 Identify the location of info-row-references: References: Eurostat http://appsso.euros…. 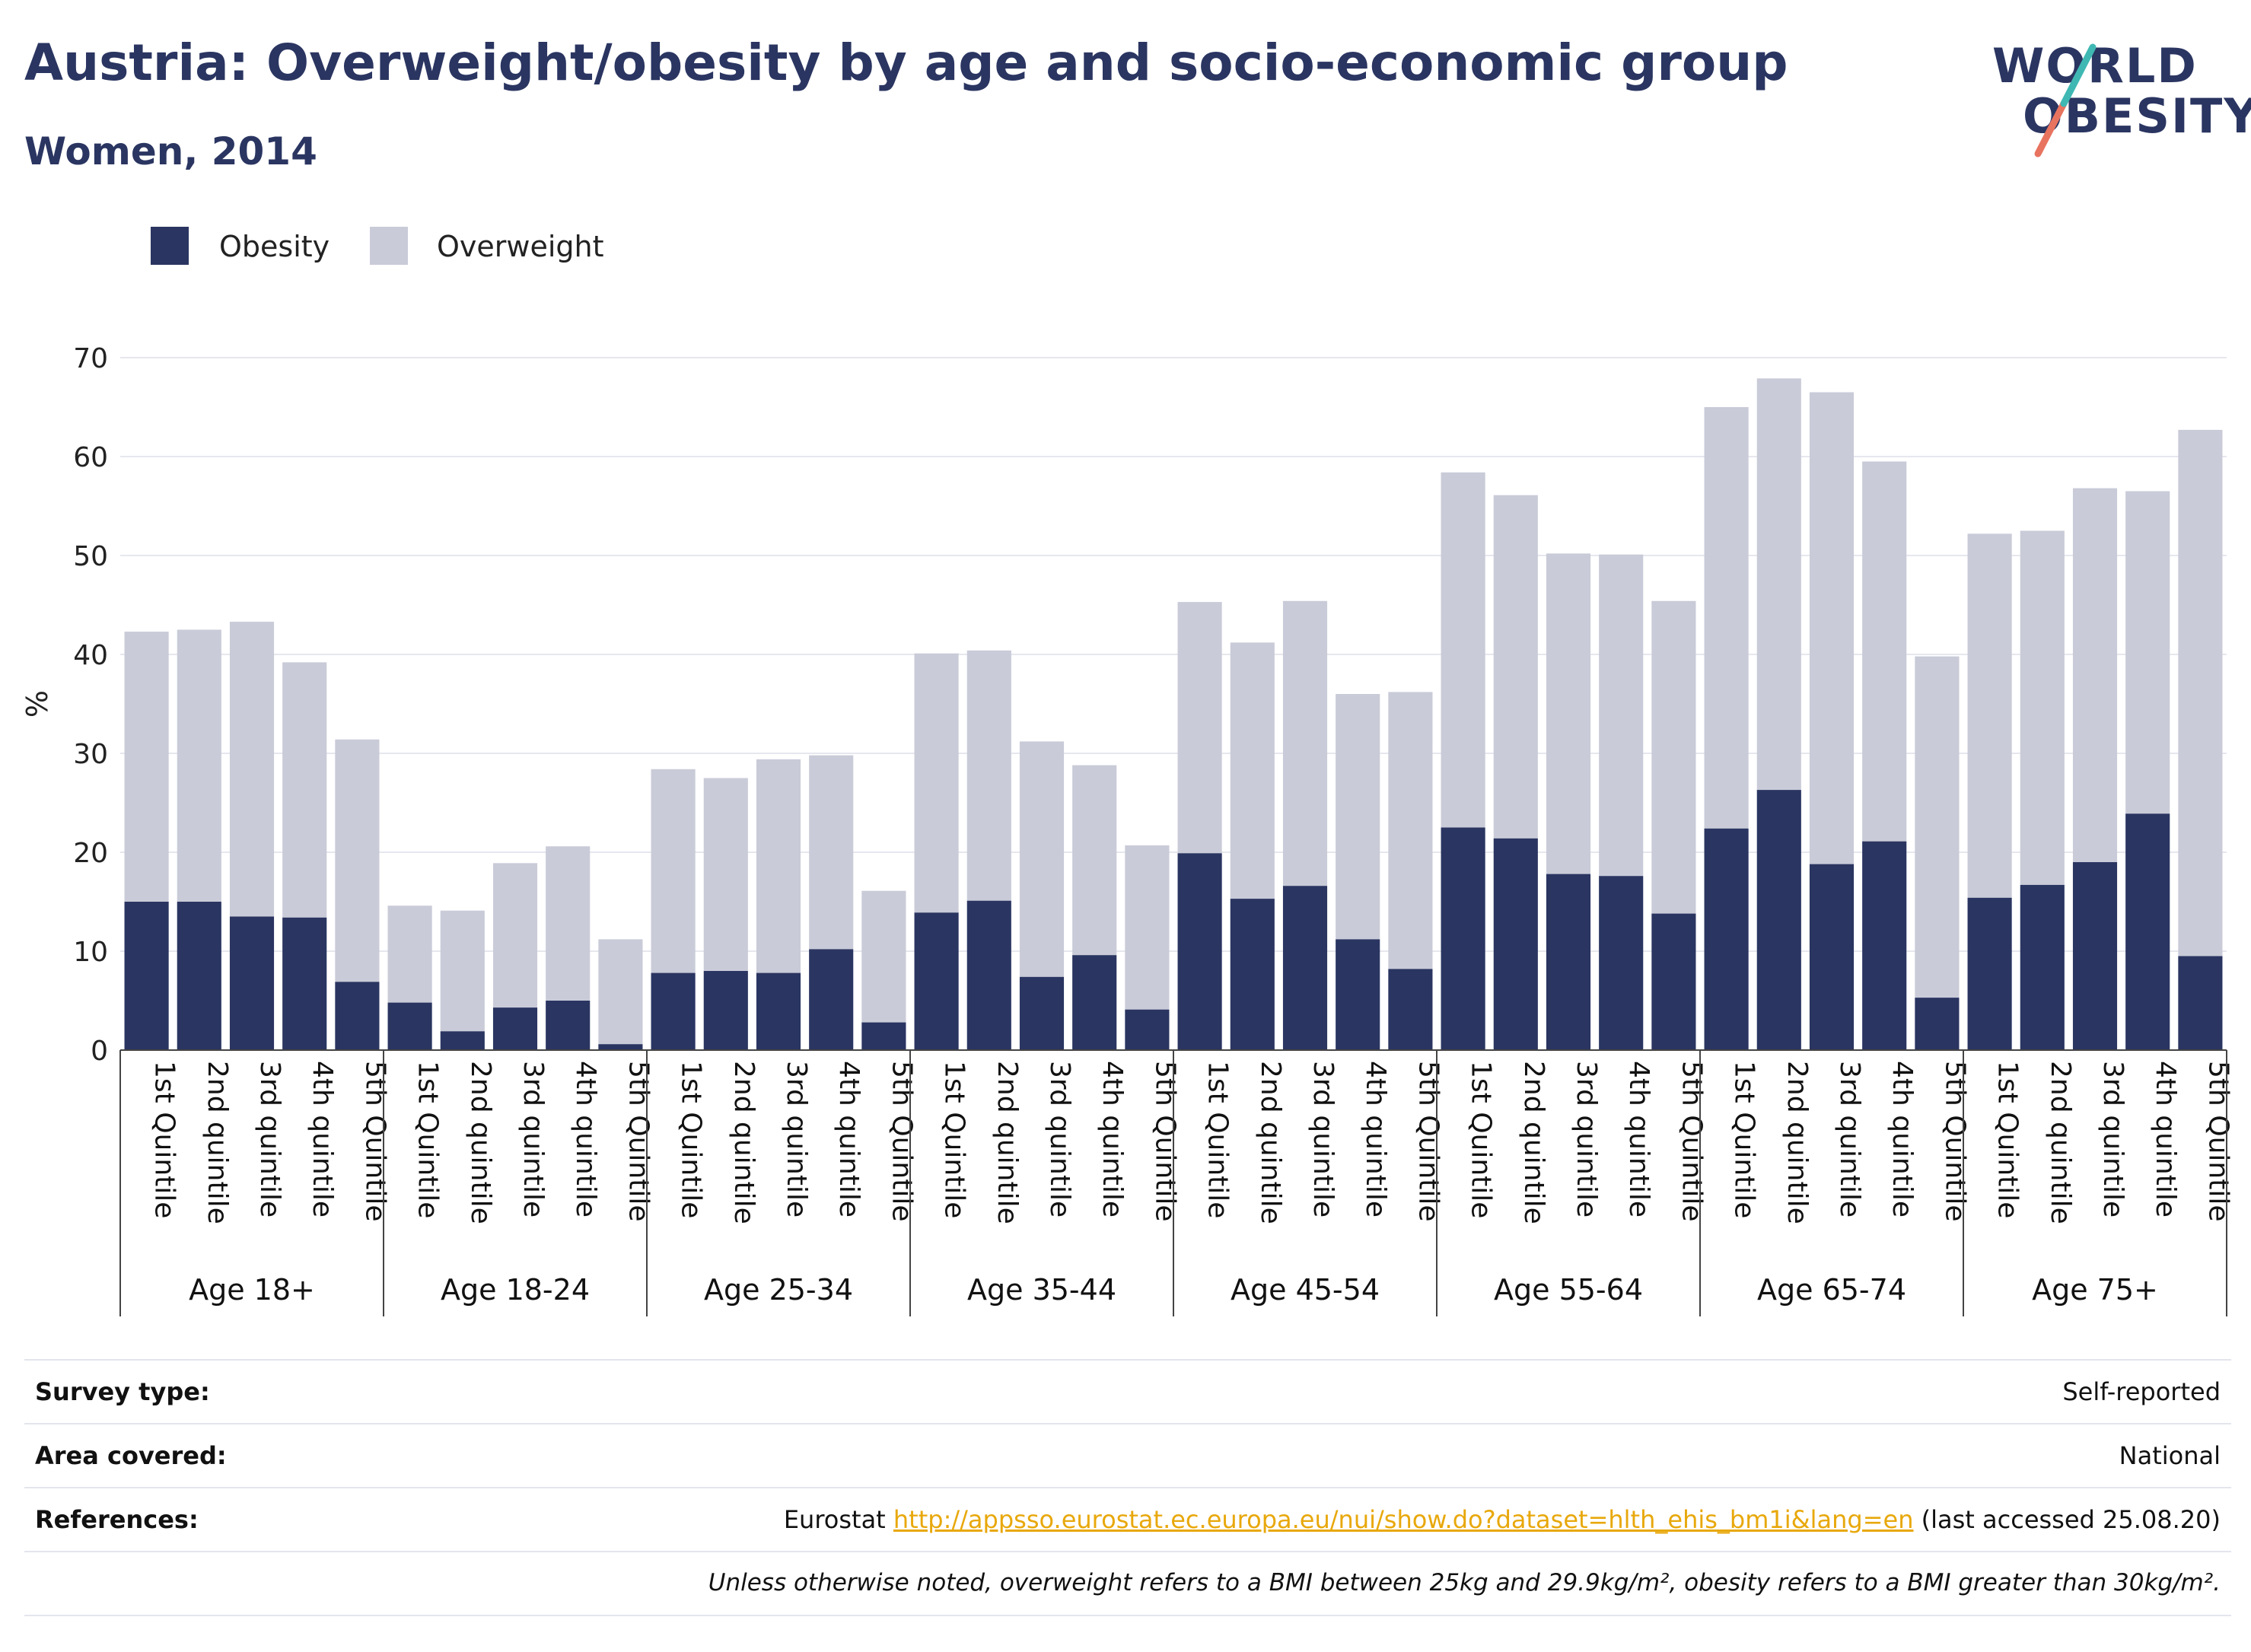
(1127, 1519).